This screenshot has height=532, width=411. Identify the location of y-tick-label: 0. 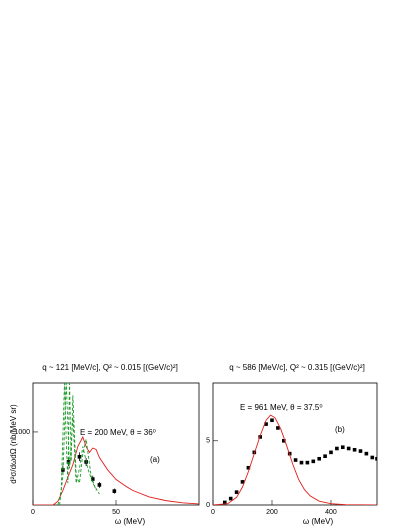
(208, 505).